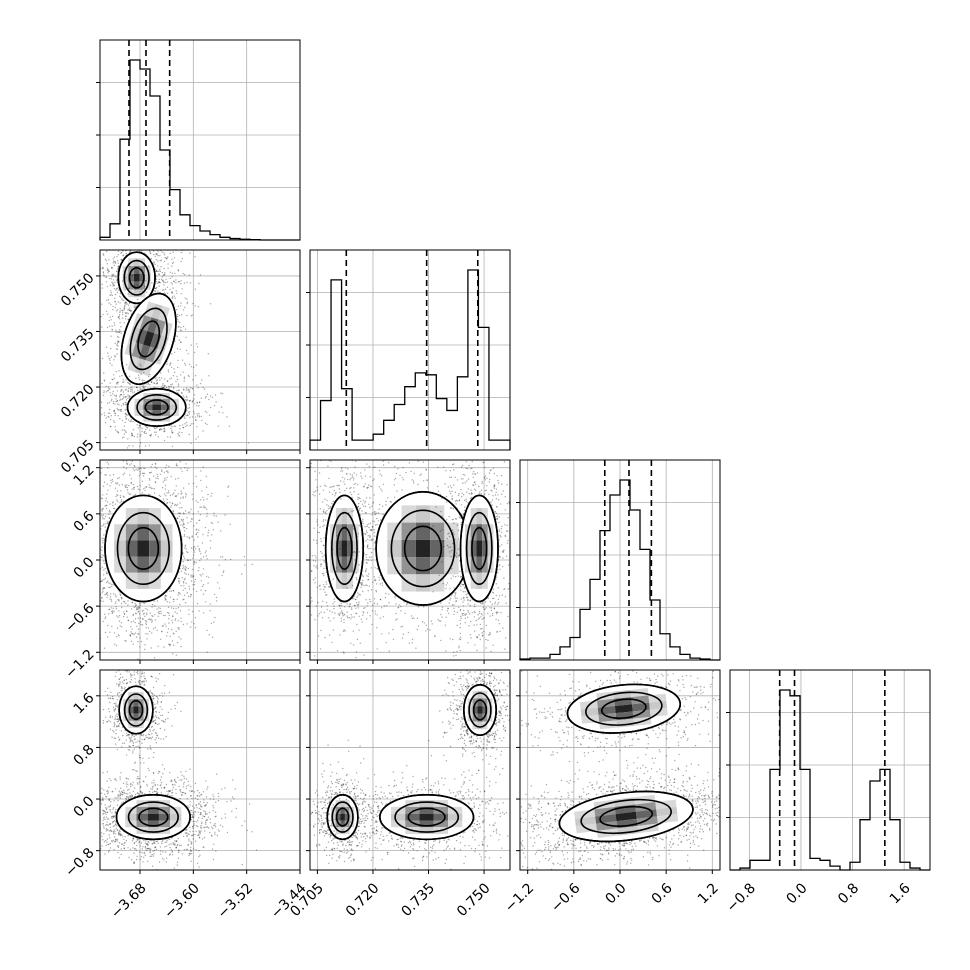  Describe the element at coordinates (182, 901) in the screenshot. I see `x-tick-label: −3.60` at that location.